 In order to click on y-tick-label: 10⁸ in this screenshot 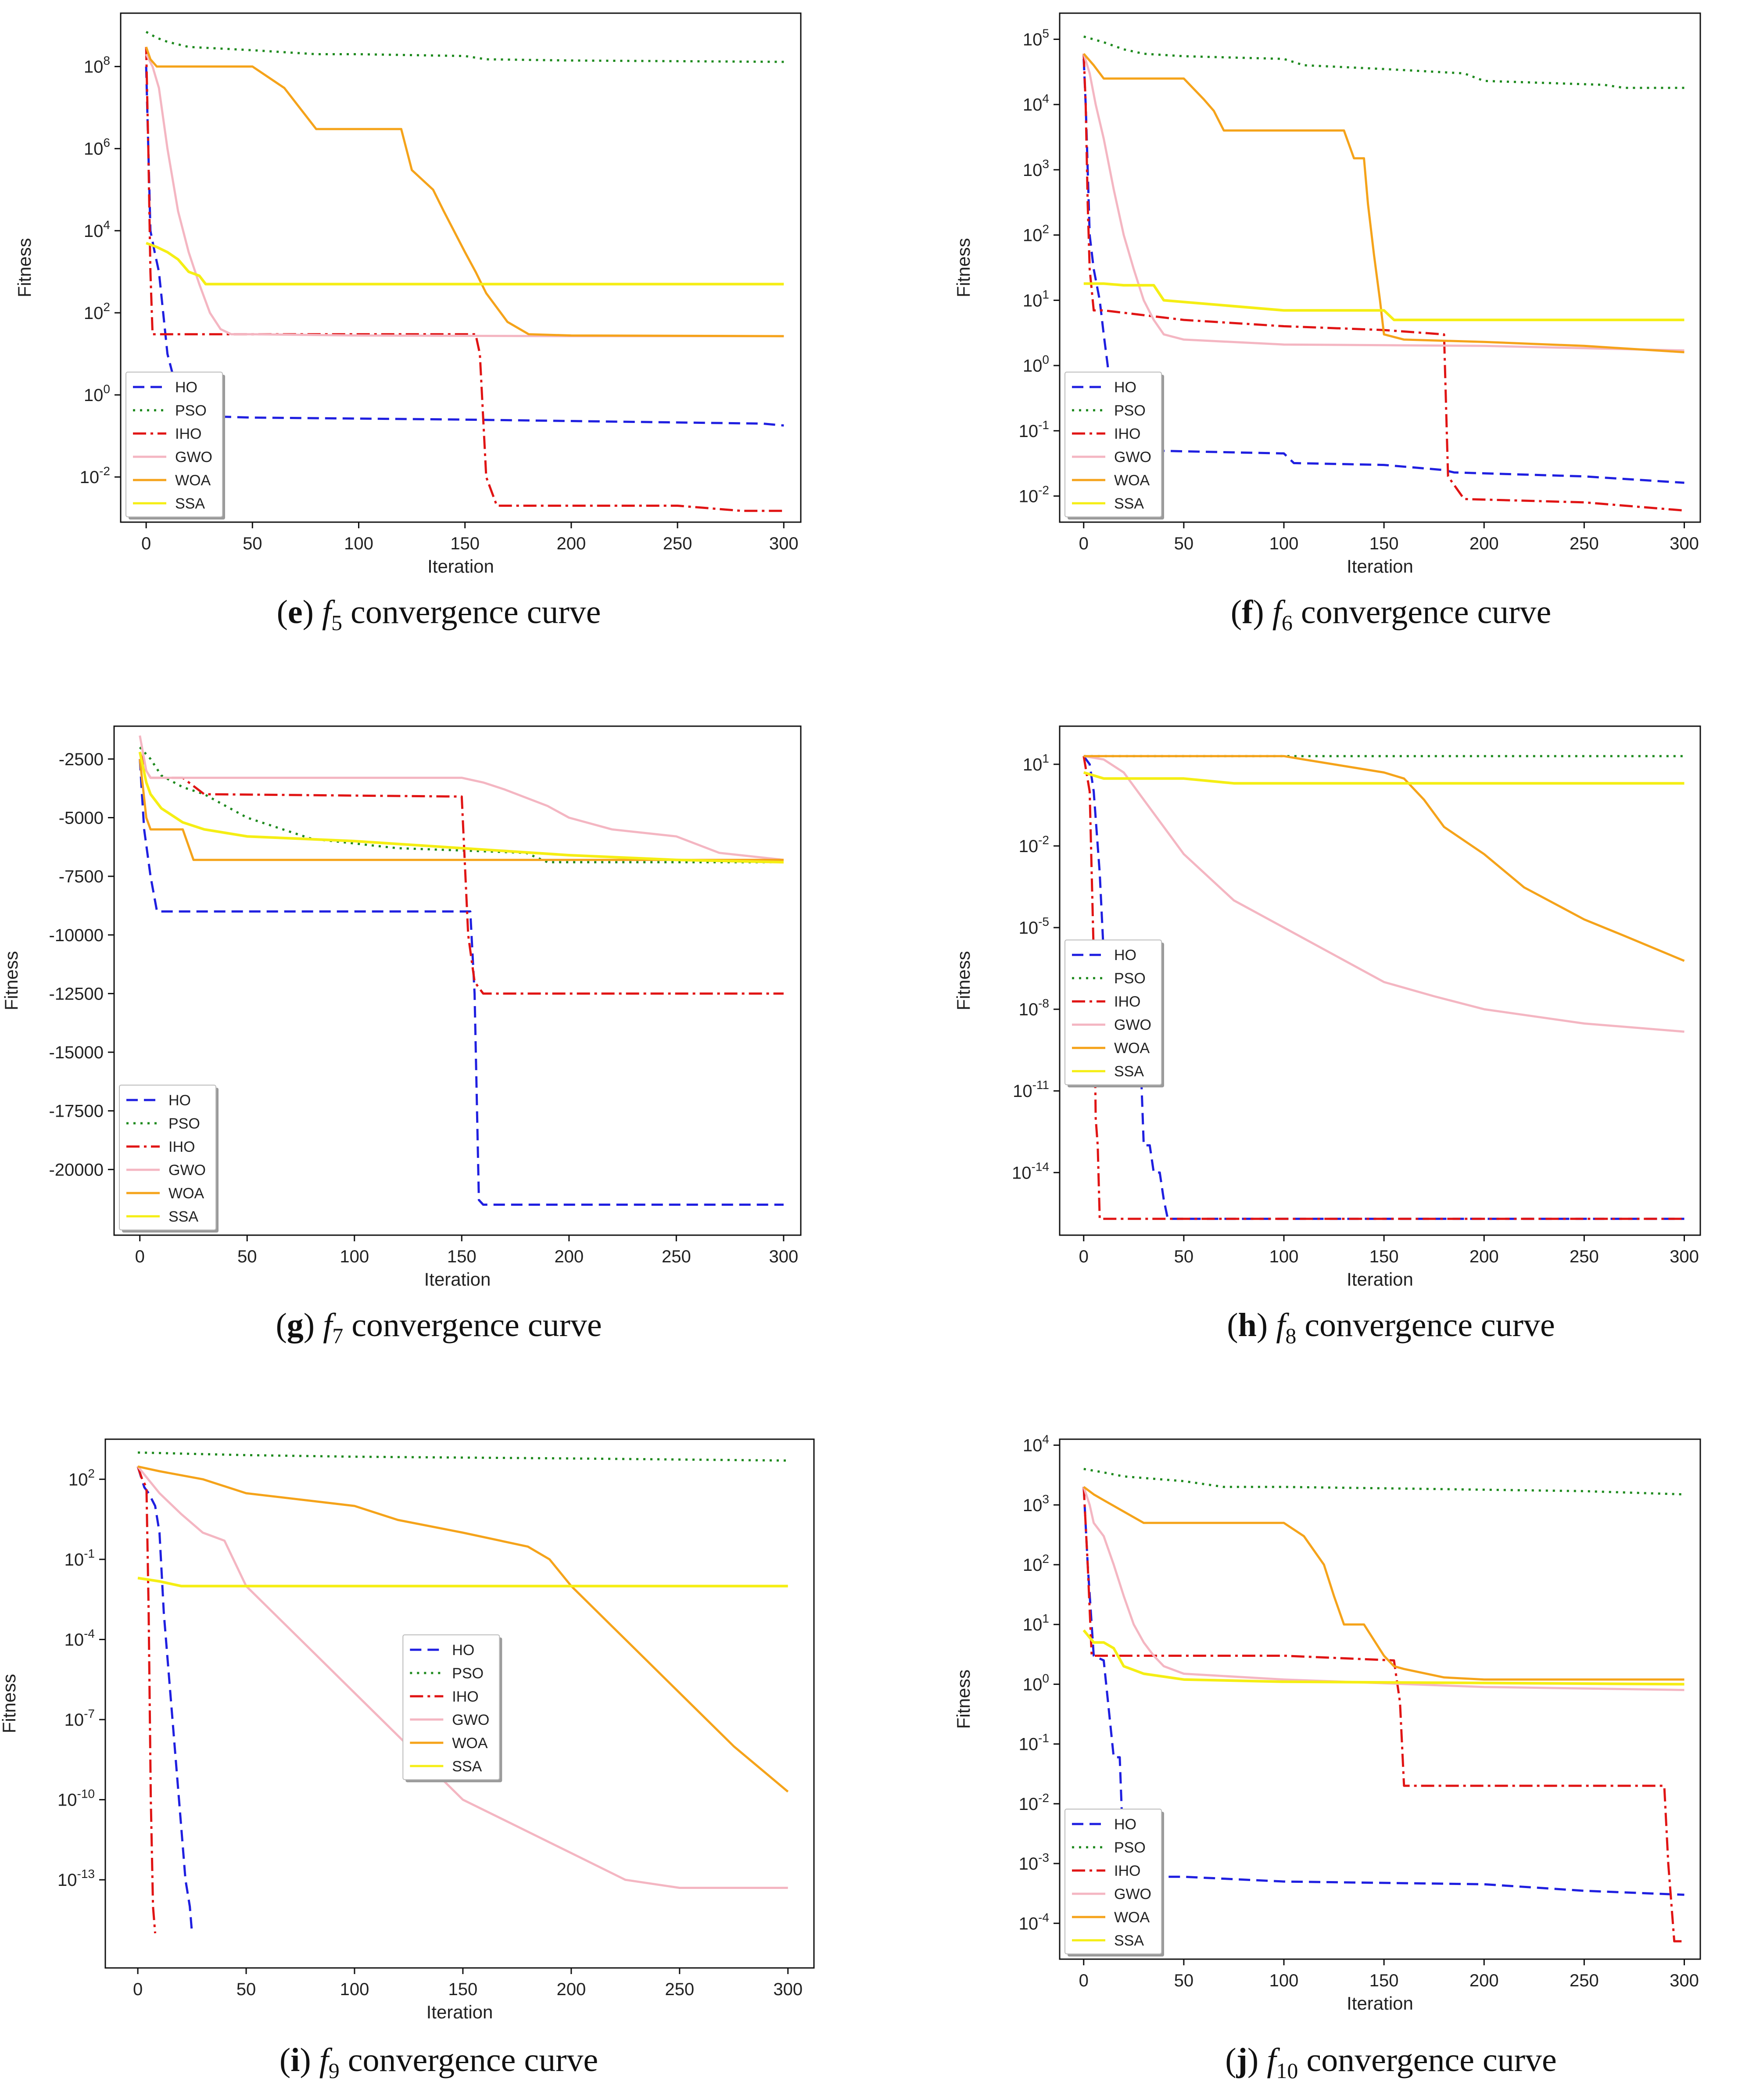, I will do `click(97, 65)`.